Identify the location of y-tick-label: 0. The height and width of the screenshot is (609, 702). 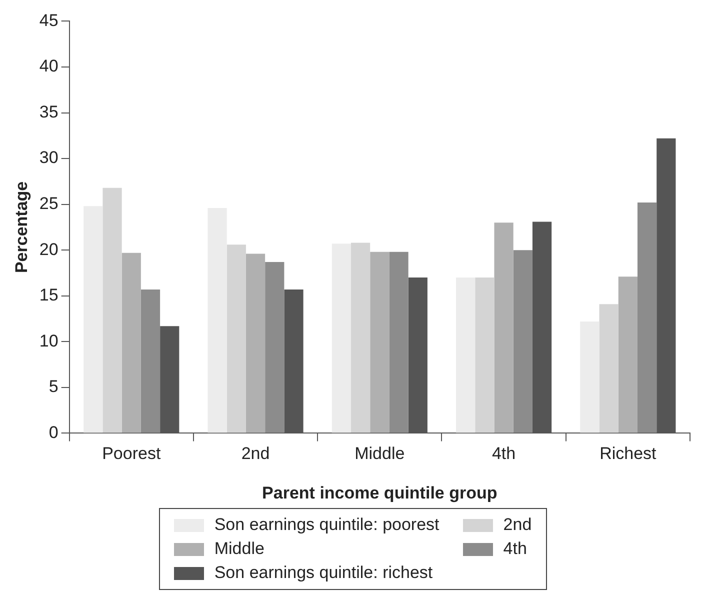
(53, 432).